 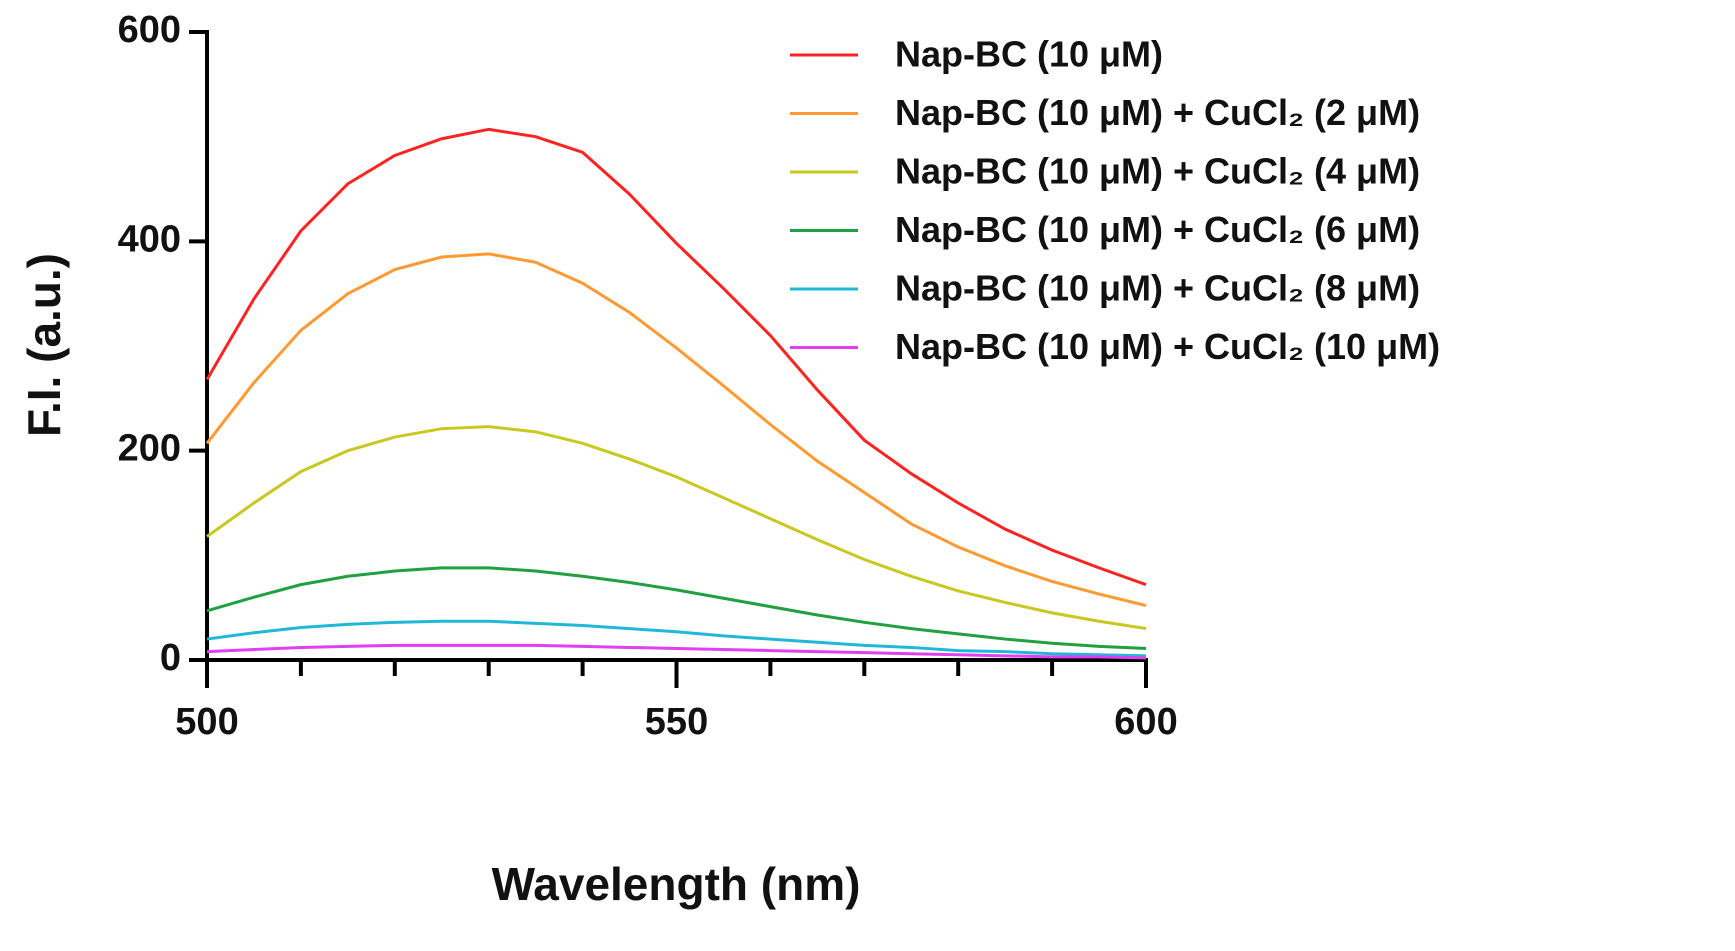 I want to click on legend-label: Nap-BC (10 μM), so click(x=1029, y=54).